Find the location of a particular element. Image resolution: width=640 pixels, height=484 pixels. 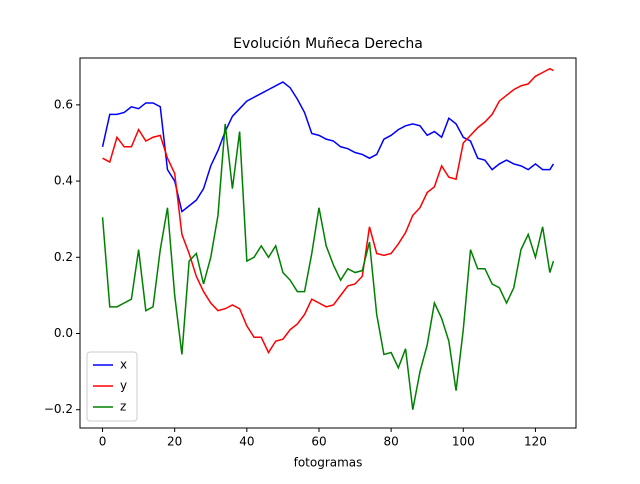

legend-label: z is located at coordinates (123, 407).